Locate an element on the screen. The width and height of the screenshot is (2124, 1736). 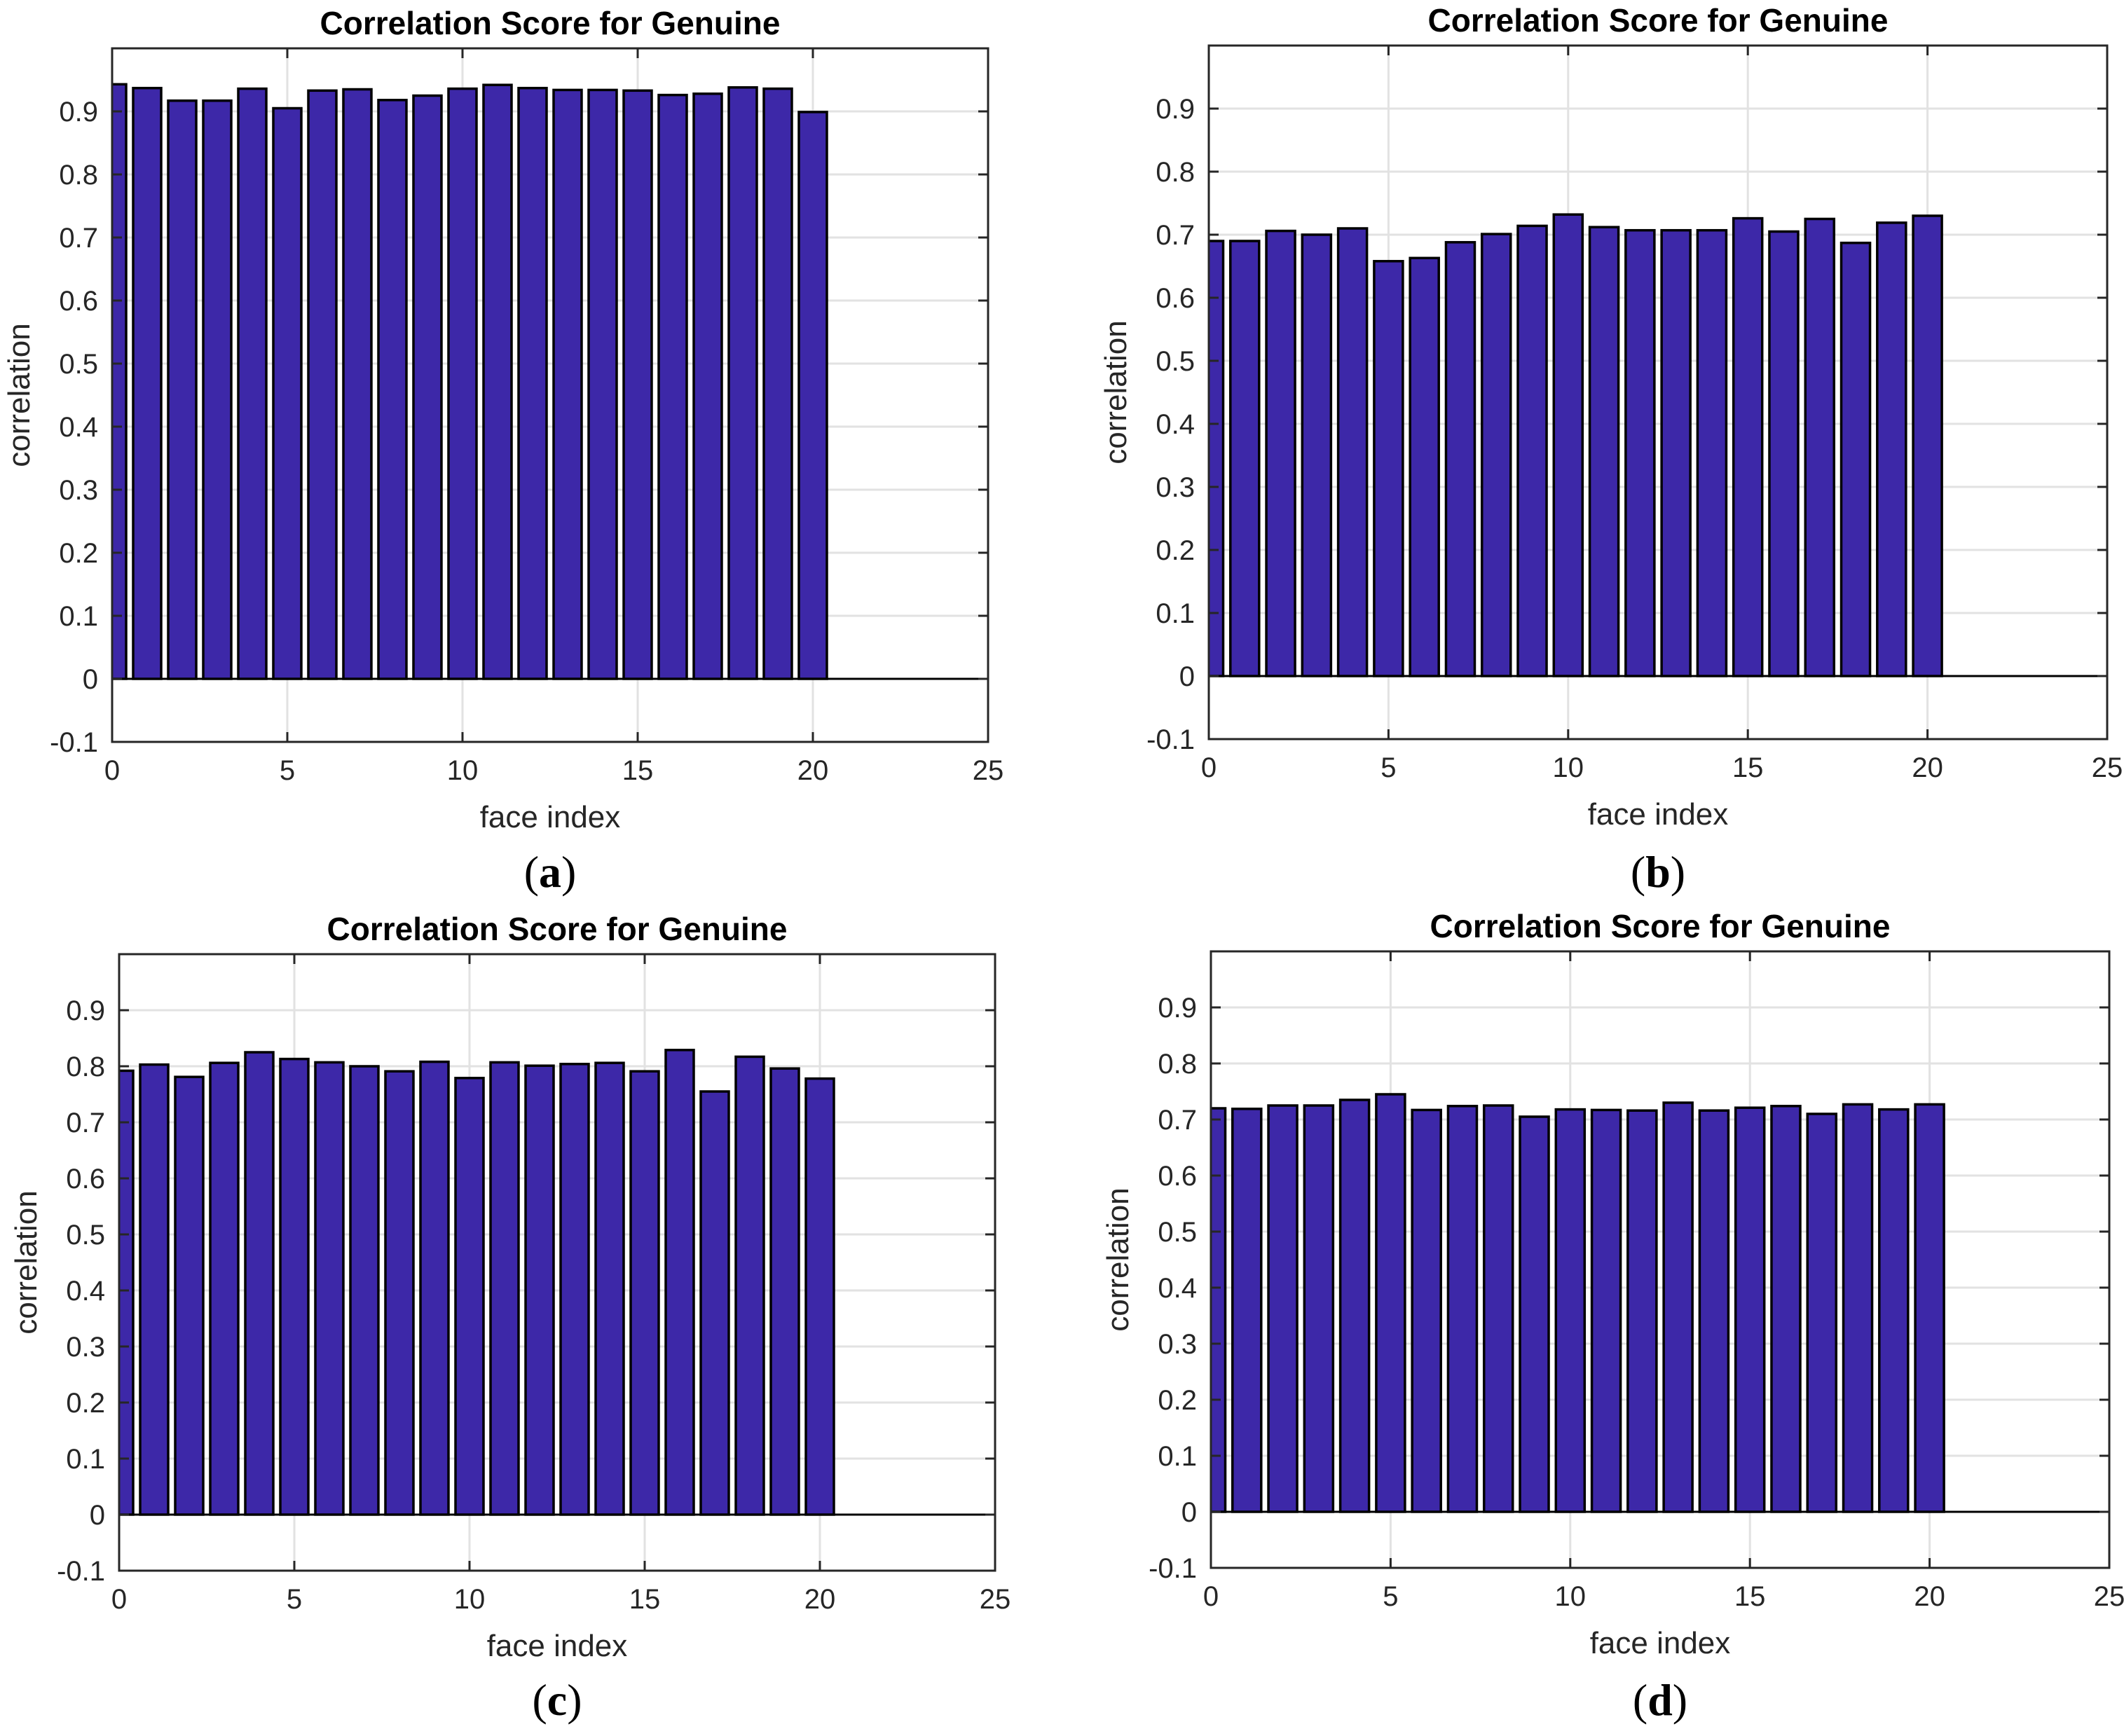
bars-c is located at coordinates (477, 1282).